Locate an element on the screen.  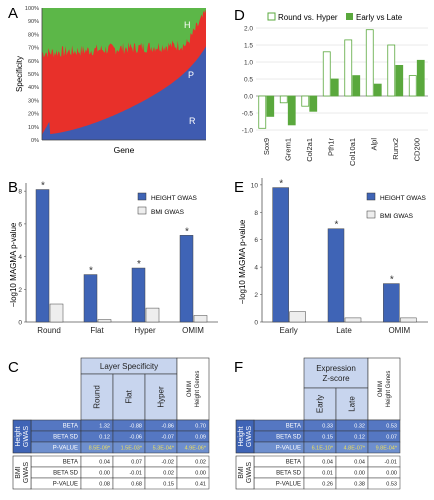
table-column-header: Early is located at coordinates (319, 404).